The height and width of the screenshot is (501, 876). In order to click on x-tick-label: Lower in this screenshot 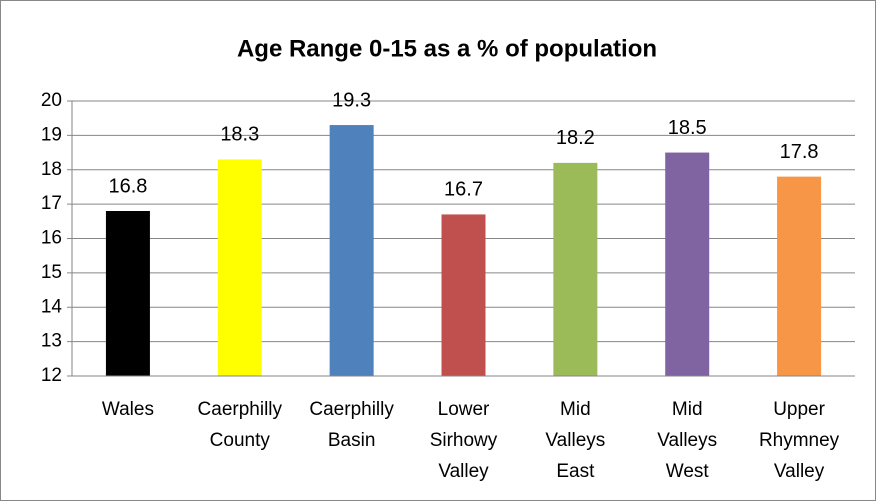, I will do `click(464, 409)`.